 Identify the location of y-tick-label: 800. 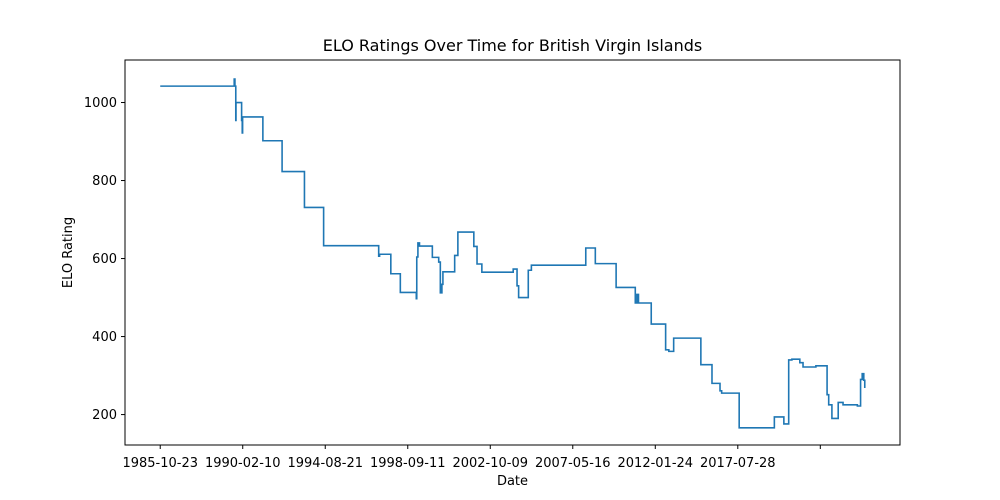
(104, 181).